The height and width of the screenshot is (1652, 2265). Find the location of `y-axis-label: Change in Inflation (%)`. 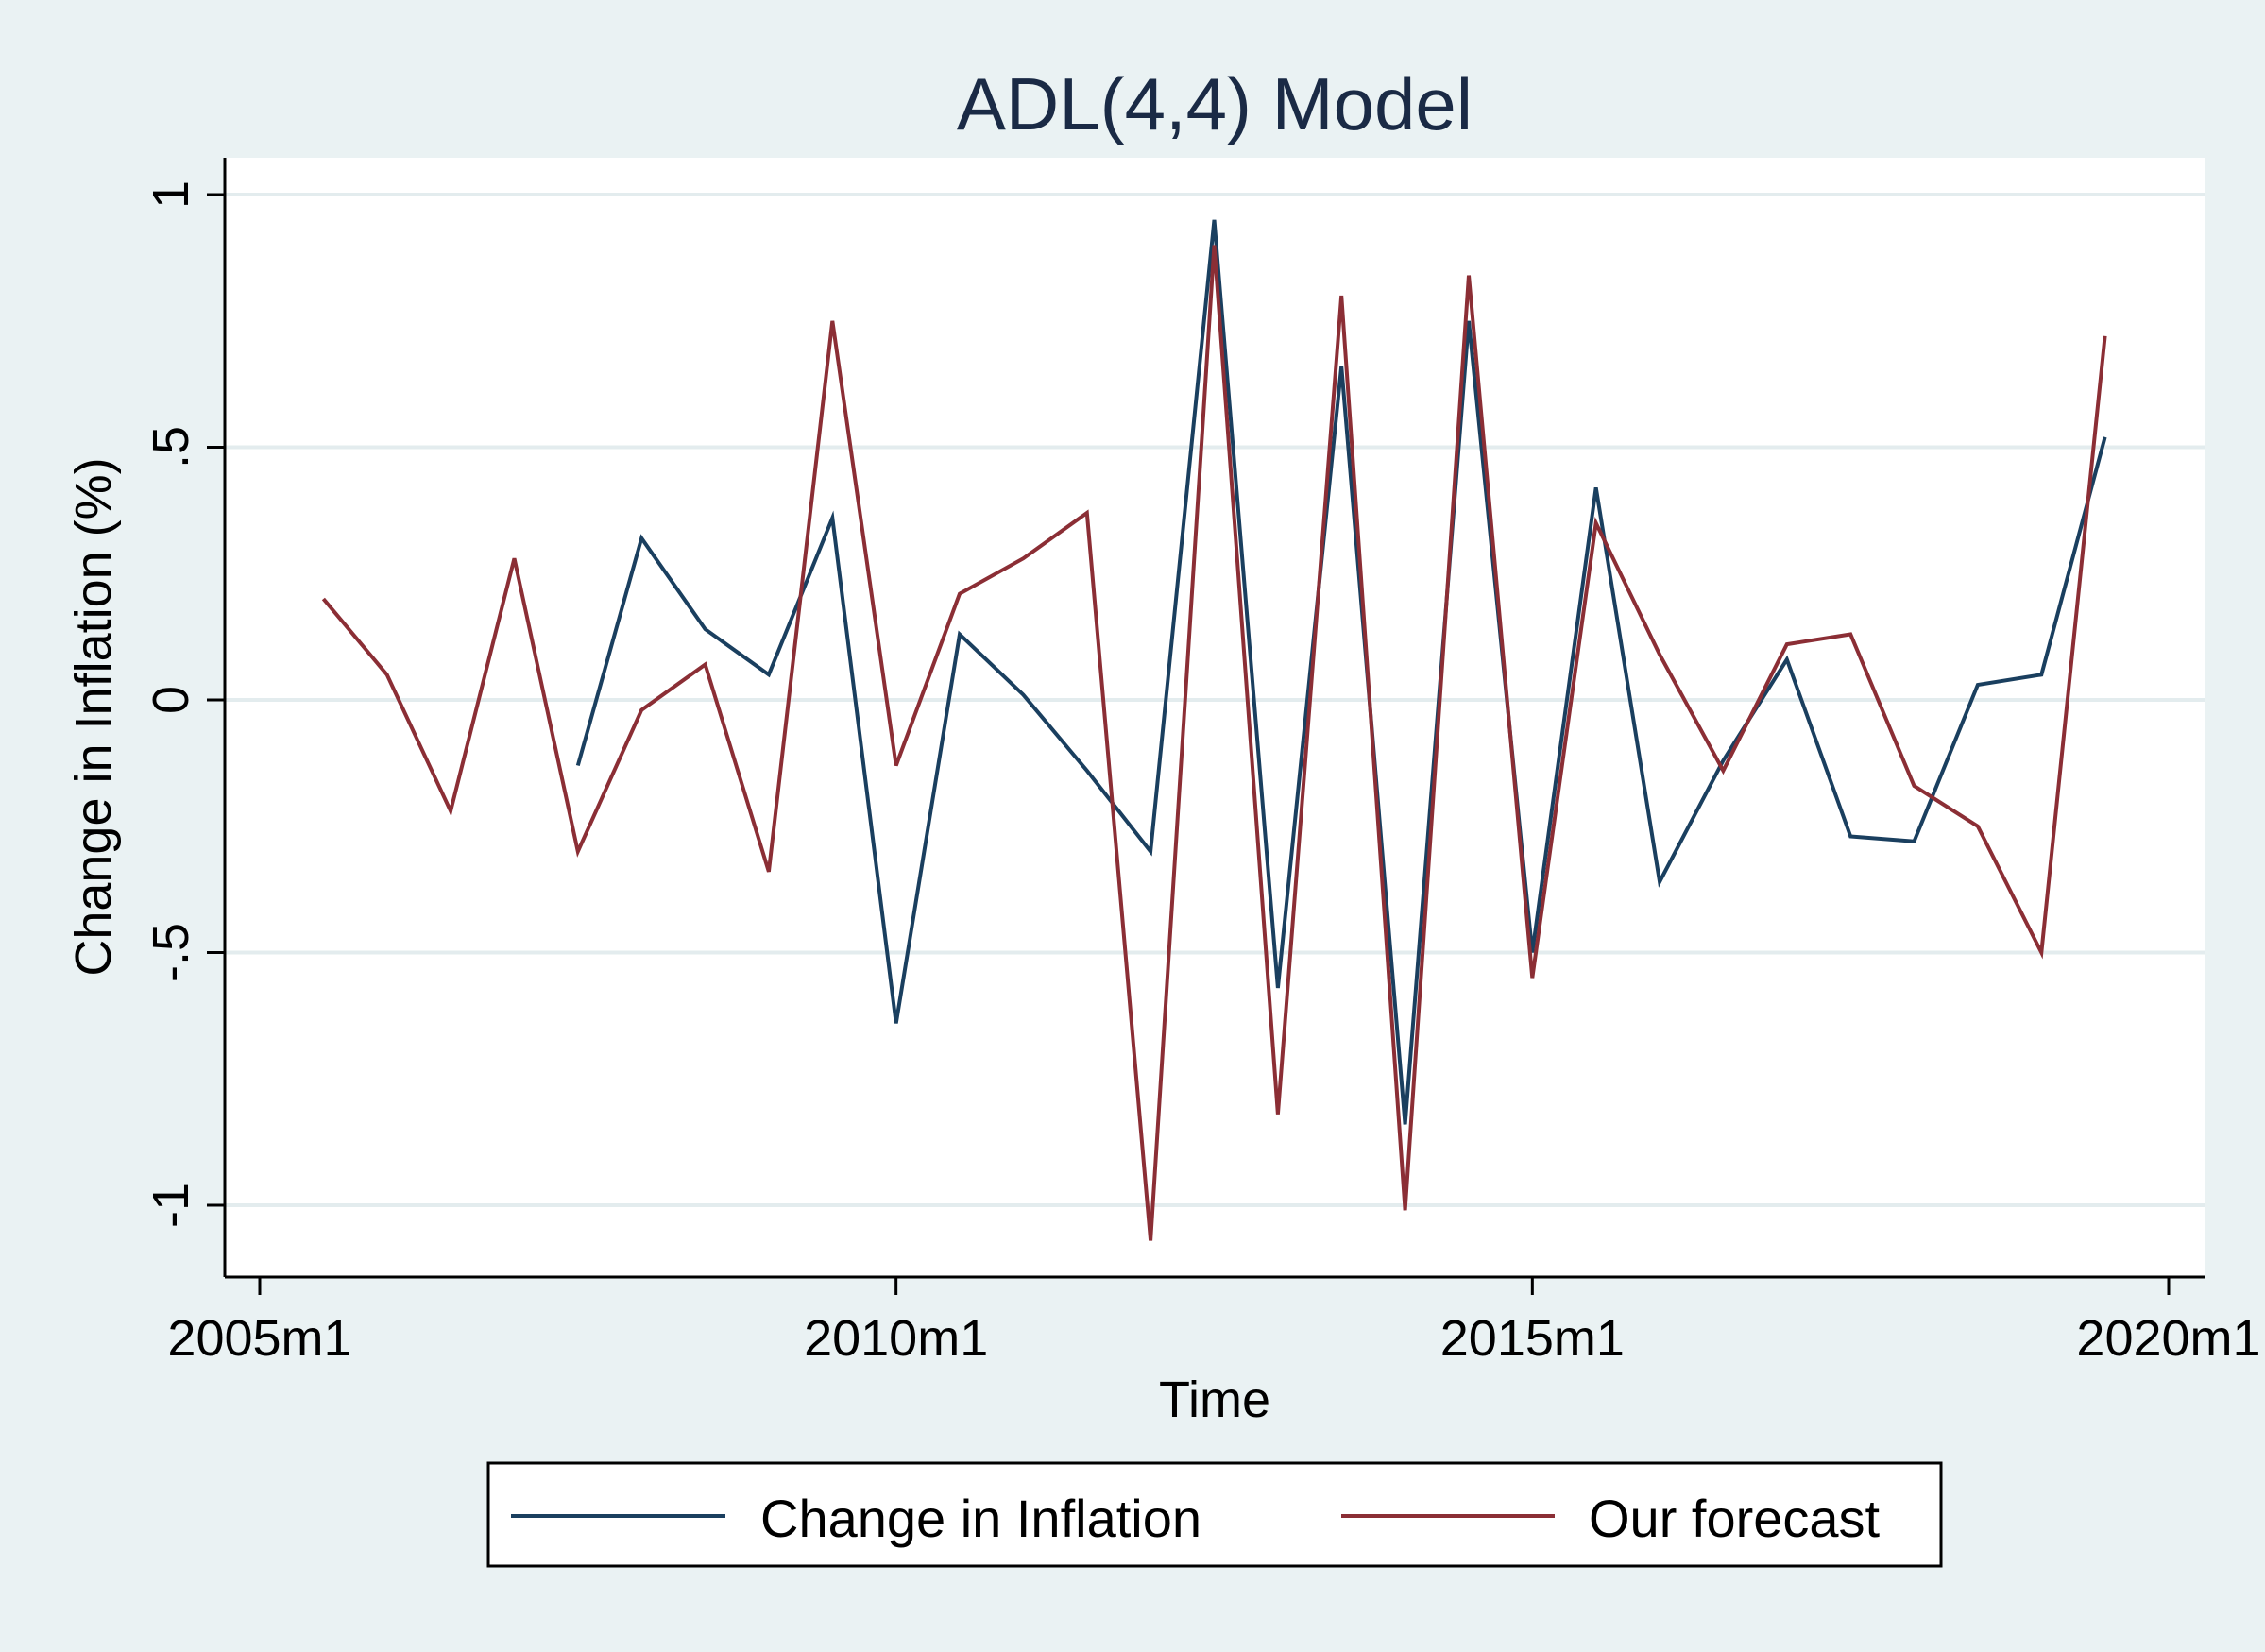

y-axis-label: Change in Inflation (%) is located at coordinates (93, 716).